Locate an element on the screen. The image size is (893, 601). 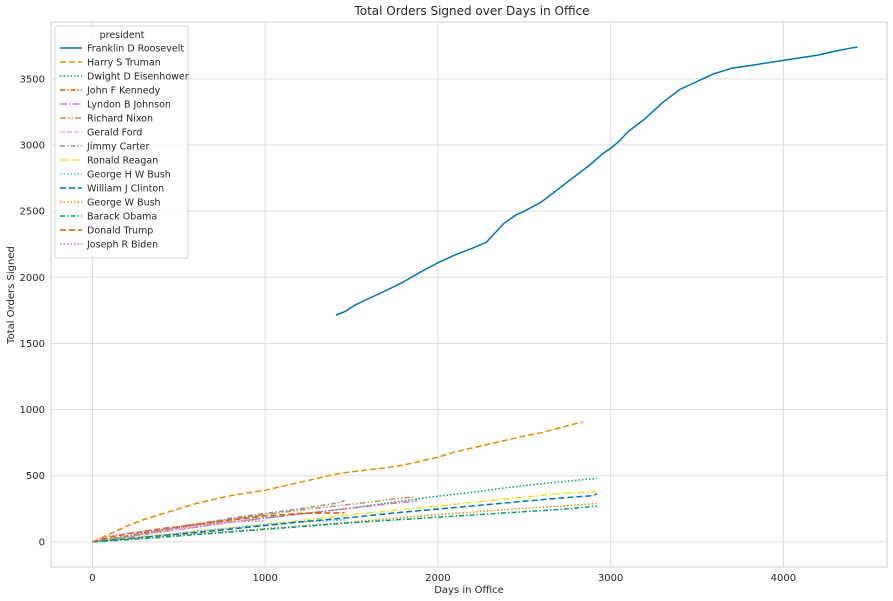
series-line-harry-s-truman is located at coordinates (338, 482).